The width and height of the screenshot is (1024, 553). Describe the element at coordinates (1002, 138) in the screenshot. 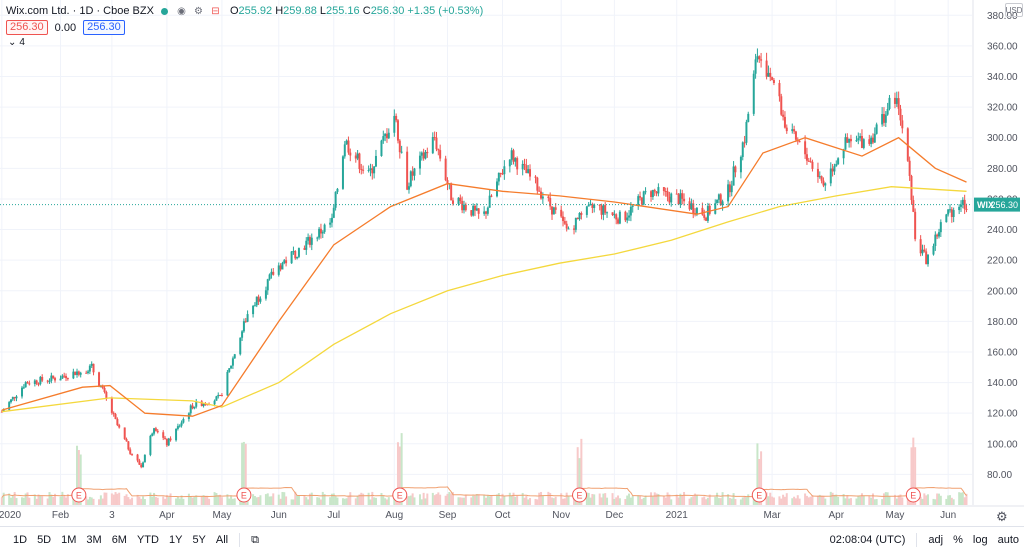

I see `price-tick-label: 300.00` at that location.